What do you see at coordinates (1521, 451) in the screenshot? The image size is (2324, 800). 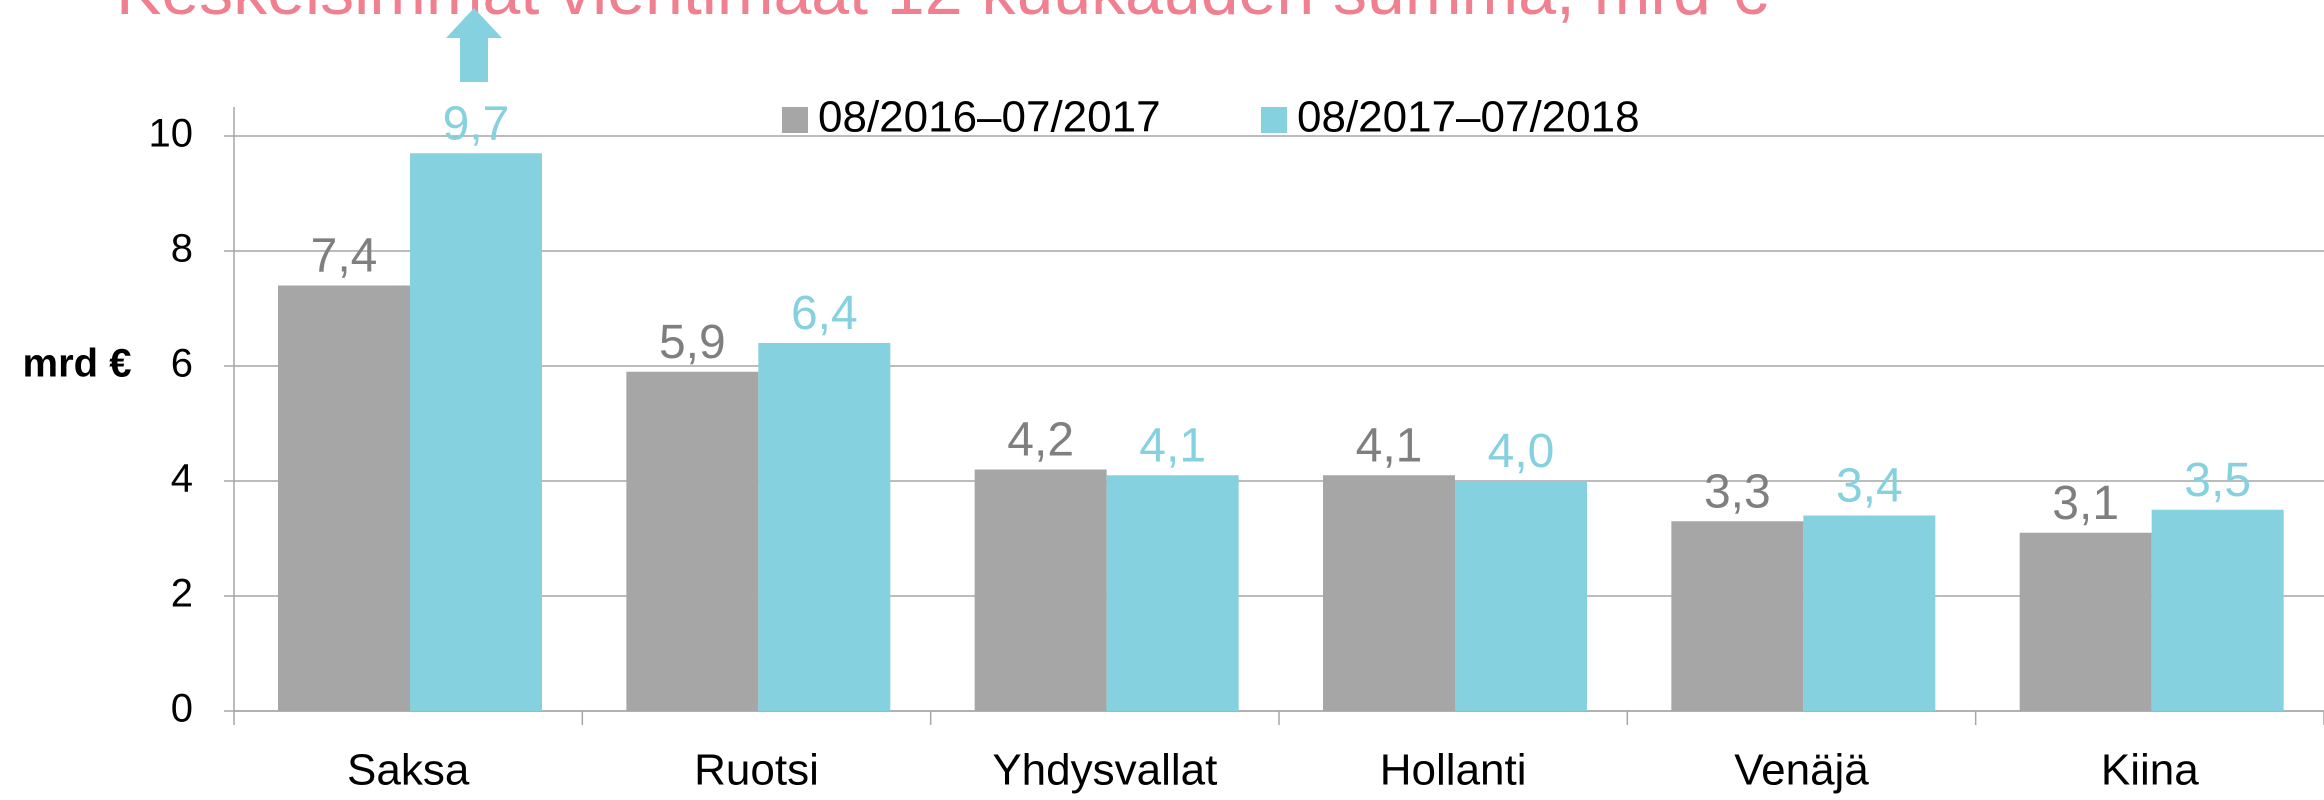 I see `value-label: 4,0` at bounding box center [1521, 451].